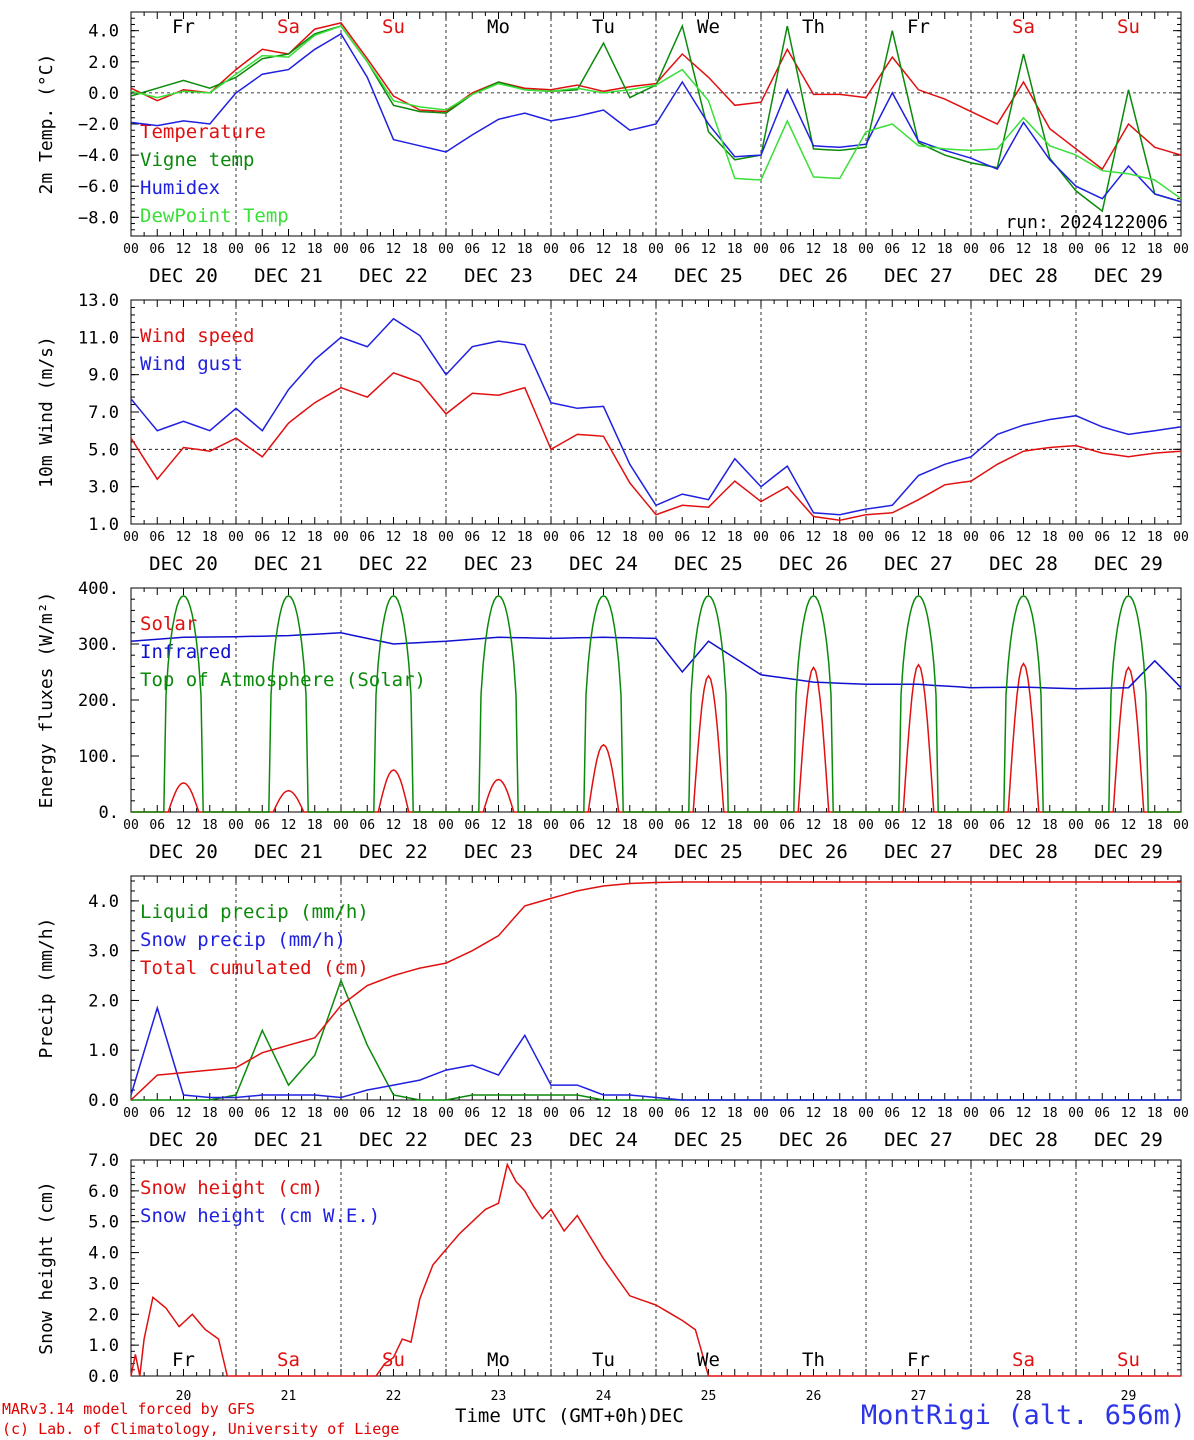 The height and width of the screenshot is (1440, 1194). What do you see at coordinates (103, 376) in the screenshot?
I see `y-tick-label: 9.0` at bounding box center [103, 376].